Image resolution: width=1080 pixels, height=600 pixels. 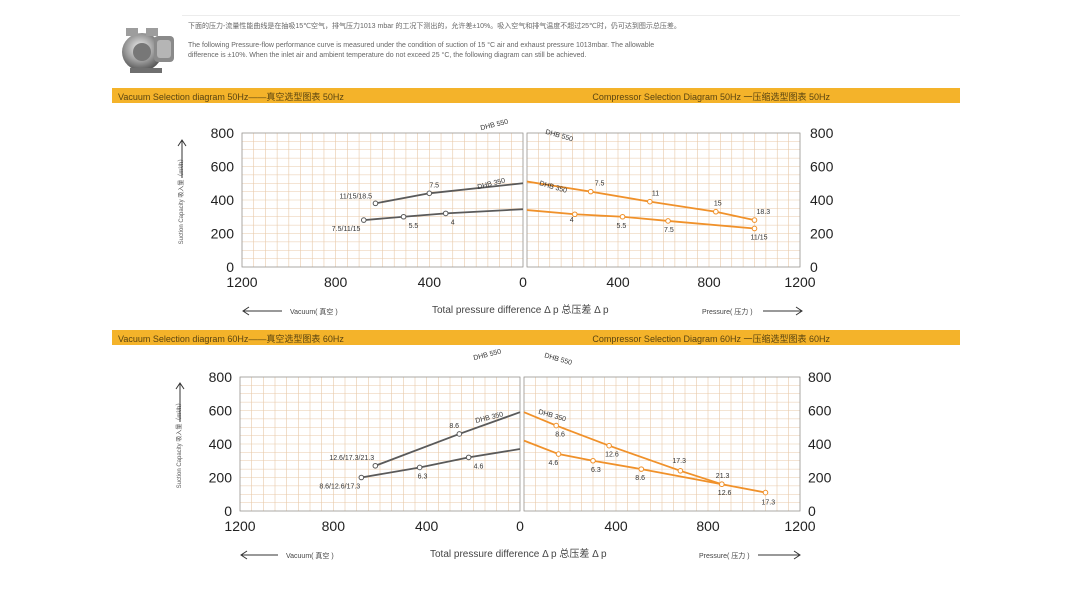 What do you see at coordinates (822, 167) in the screenshot?
I see `y-tick-label-right: 600` at bounding box center [822, 167].